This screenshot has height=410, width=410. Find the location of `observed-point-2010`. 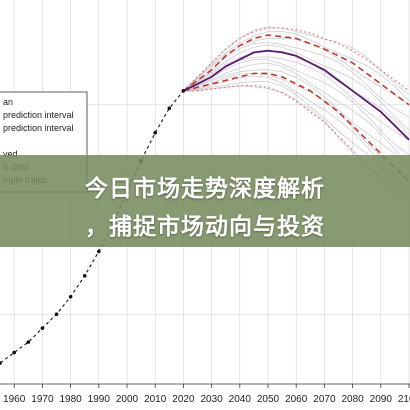

observed-point-2010 is located at coordinates (155, 132).